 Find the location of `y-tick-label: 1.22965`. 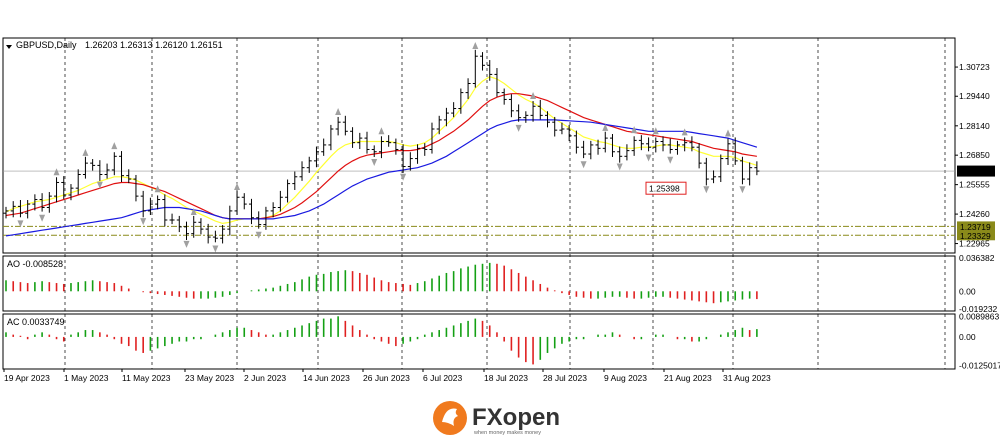

y-tick-label: 1.22965 is located at coordinates (974, 244).